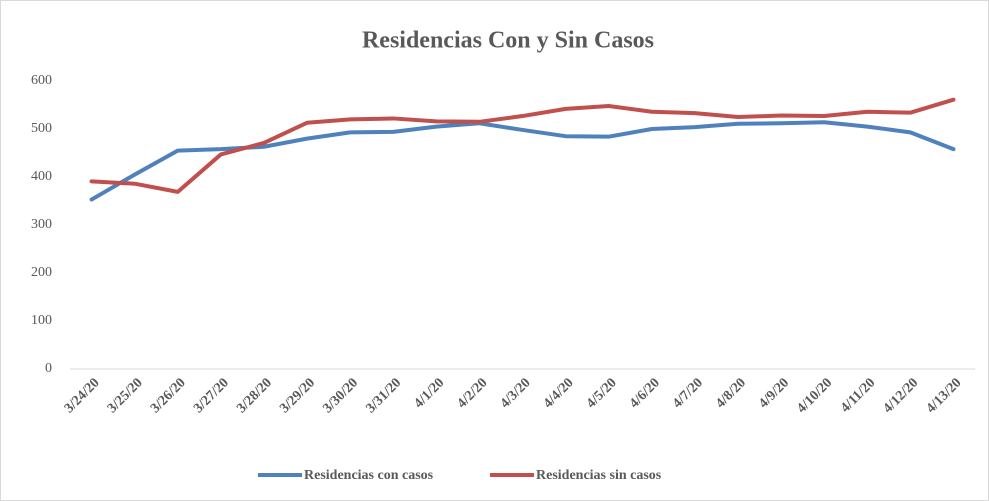  Describe the element at coordinates (41, 272) in the screenshot. I see `y-tick-label: 200` at that location.